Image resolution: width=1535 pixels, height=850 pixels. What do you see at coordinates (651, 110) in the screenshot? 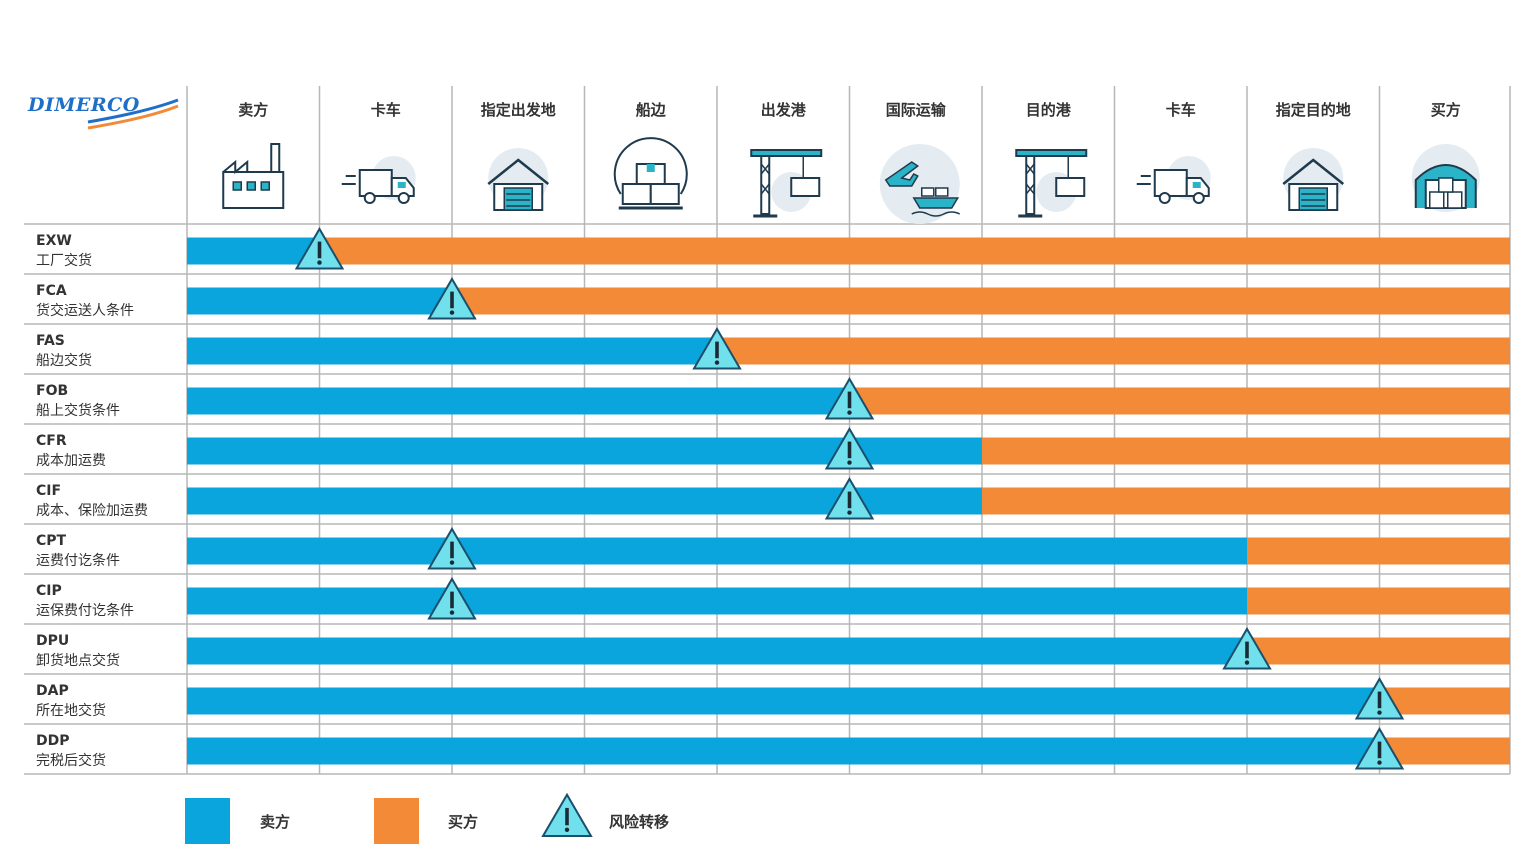
I see `stage-header: 船边` at bounding box center [651, 110].